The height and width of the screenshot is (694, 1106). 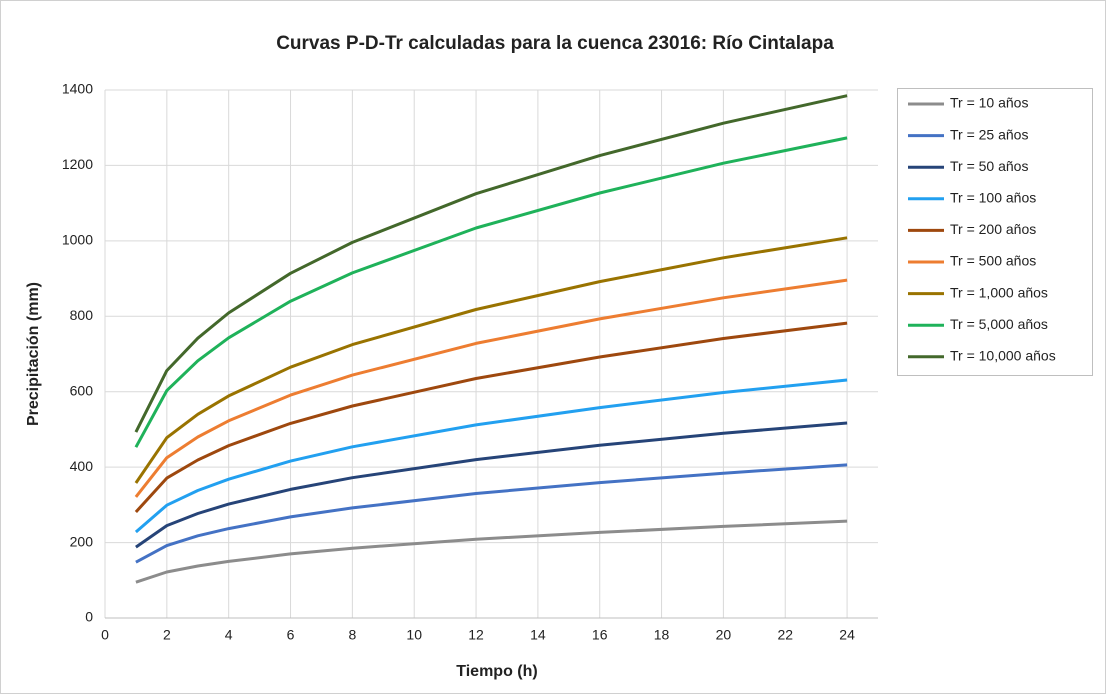 What do you see at coordinates (785, 635) in the screenshot?
I see `x-tick-label: 22` at bounding box center [785, 635].